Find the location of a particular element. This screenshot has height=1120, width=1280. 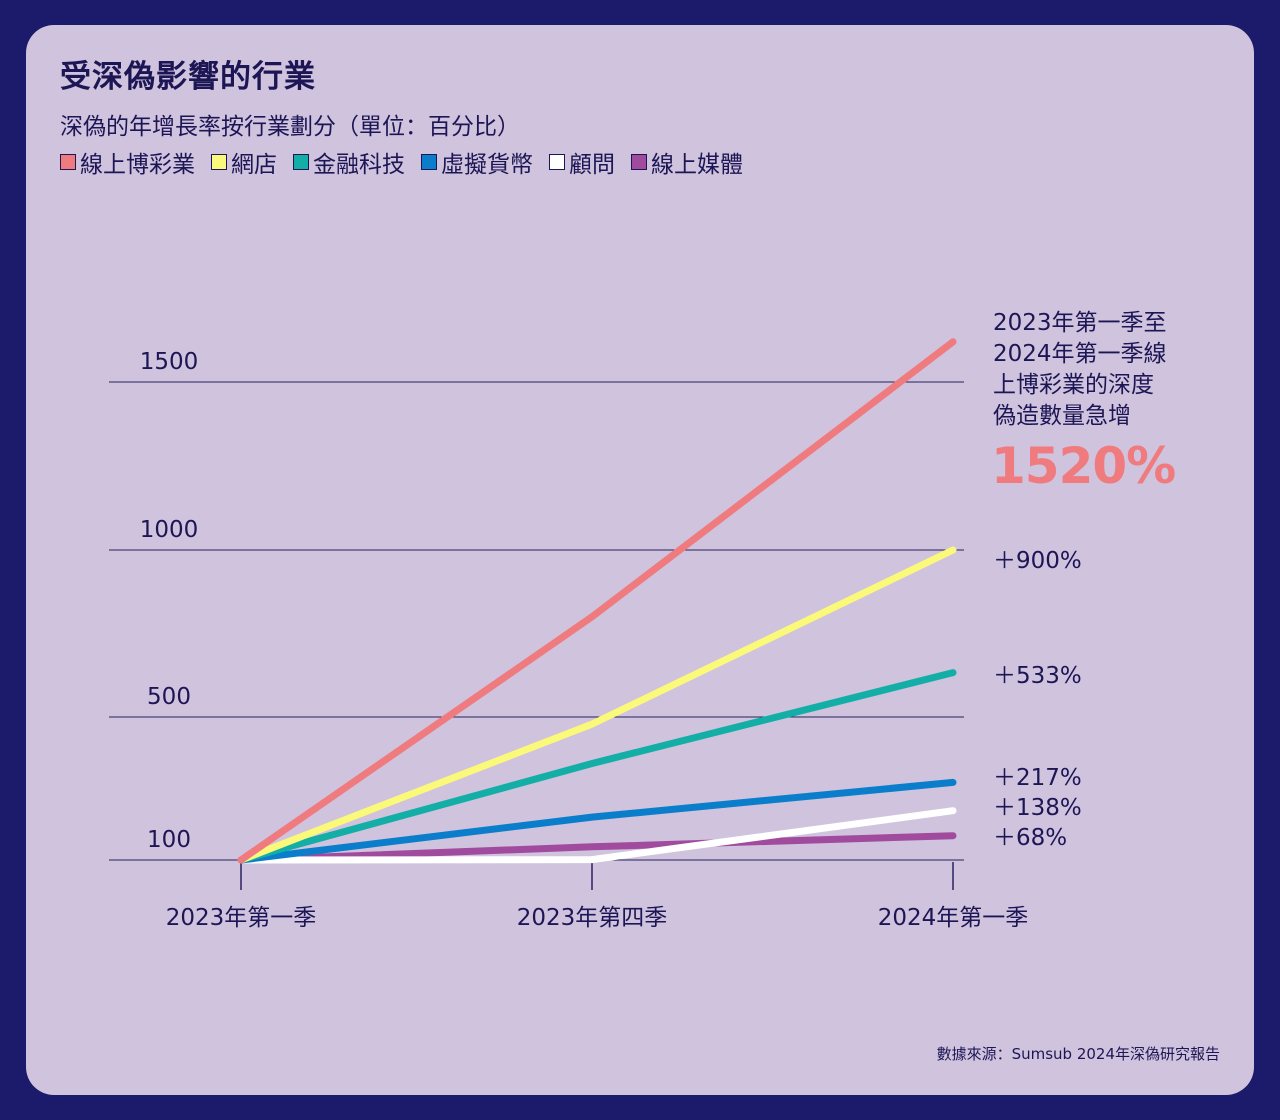

legend-swatch-consulting is located at coordinates (557, 162).